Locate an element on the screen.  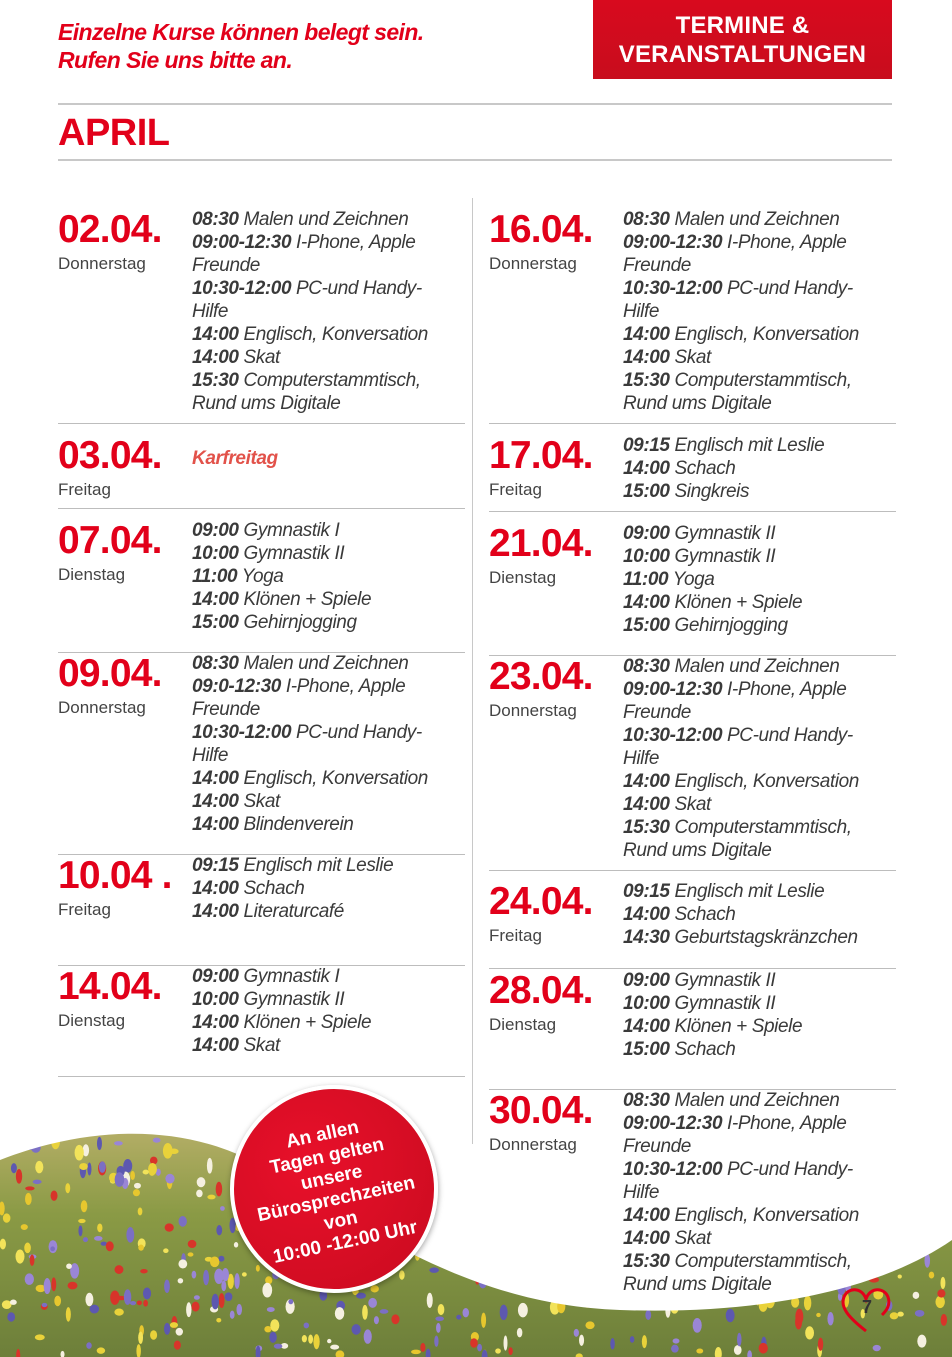
event-date: 17.04. is located at coordinates (541, 455).